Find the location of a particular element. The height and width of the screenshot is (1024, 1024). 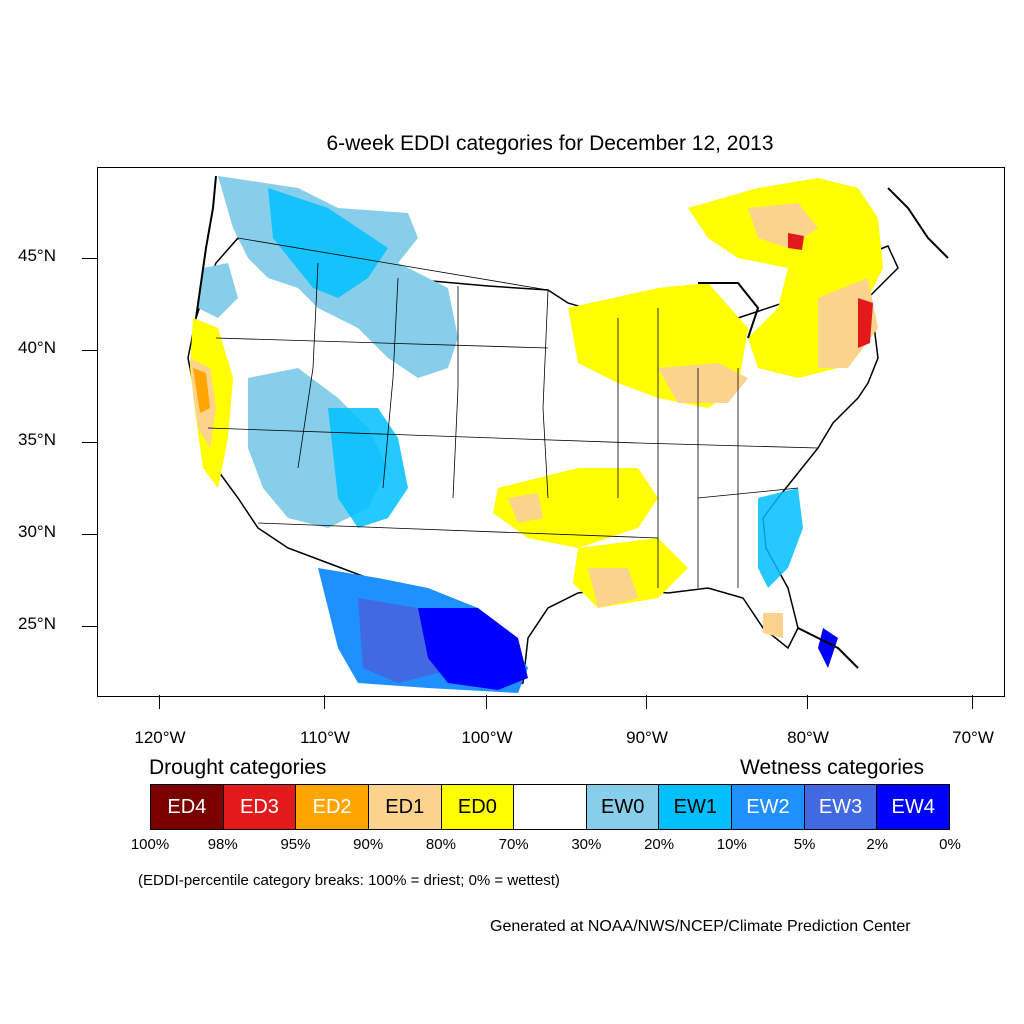

lon-tick-90w is located at coordinates (646, 702).